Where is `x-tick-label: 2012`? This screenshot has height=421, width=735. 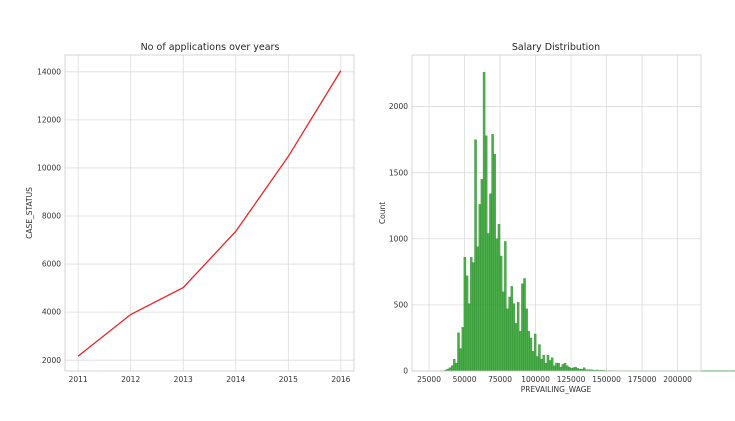 x-tick-label: 2012 is located at coordinates (130, 379).